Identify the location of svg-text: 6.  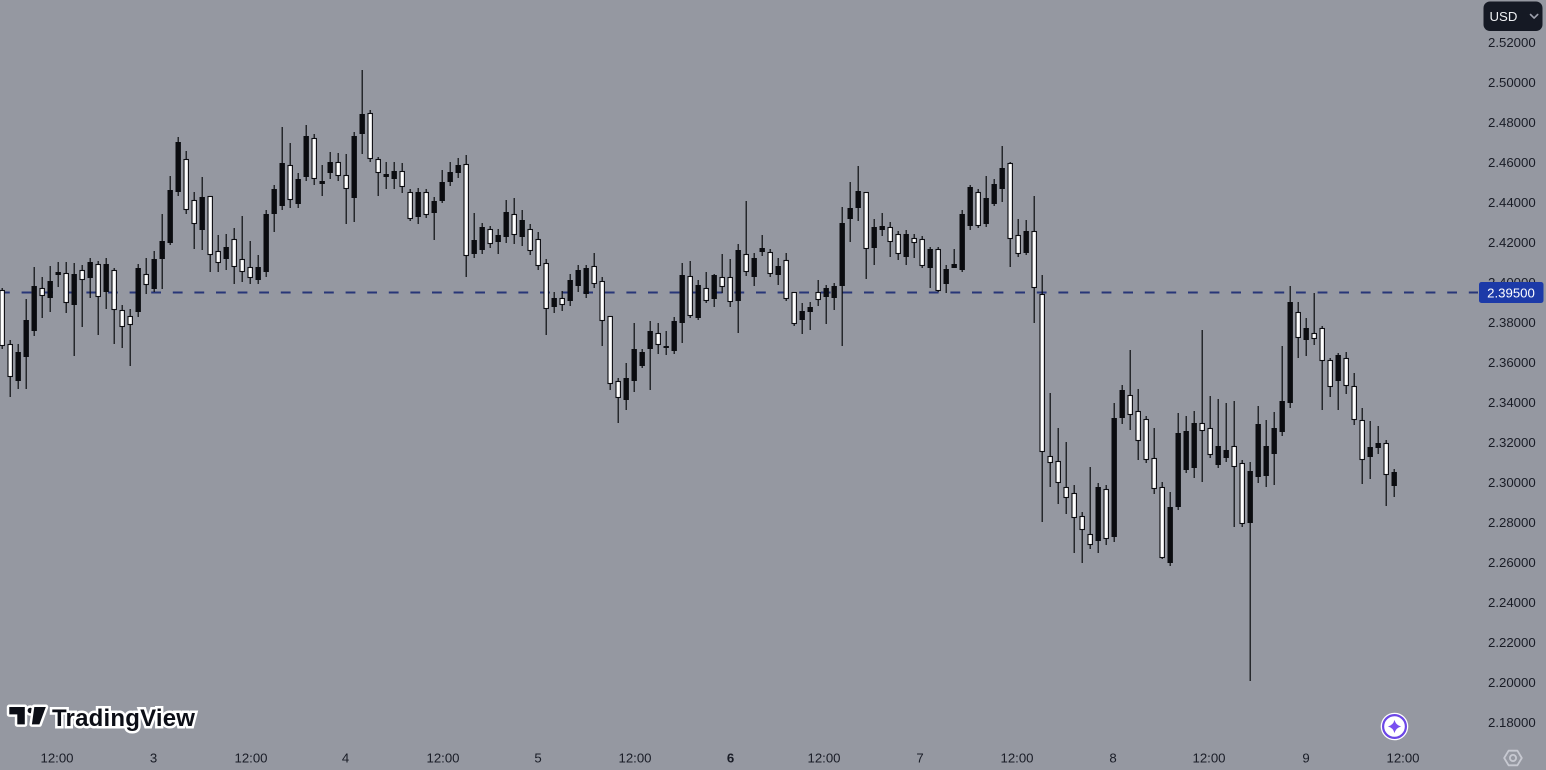
(730, 758).